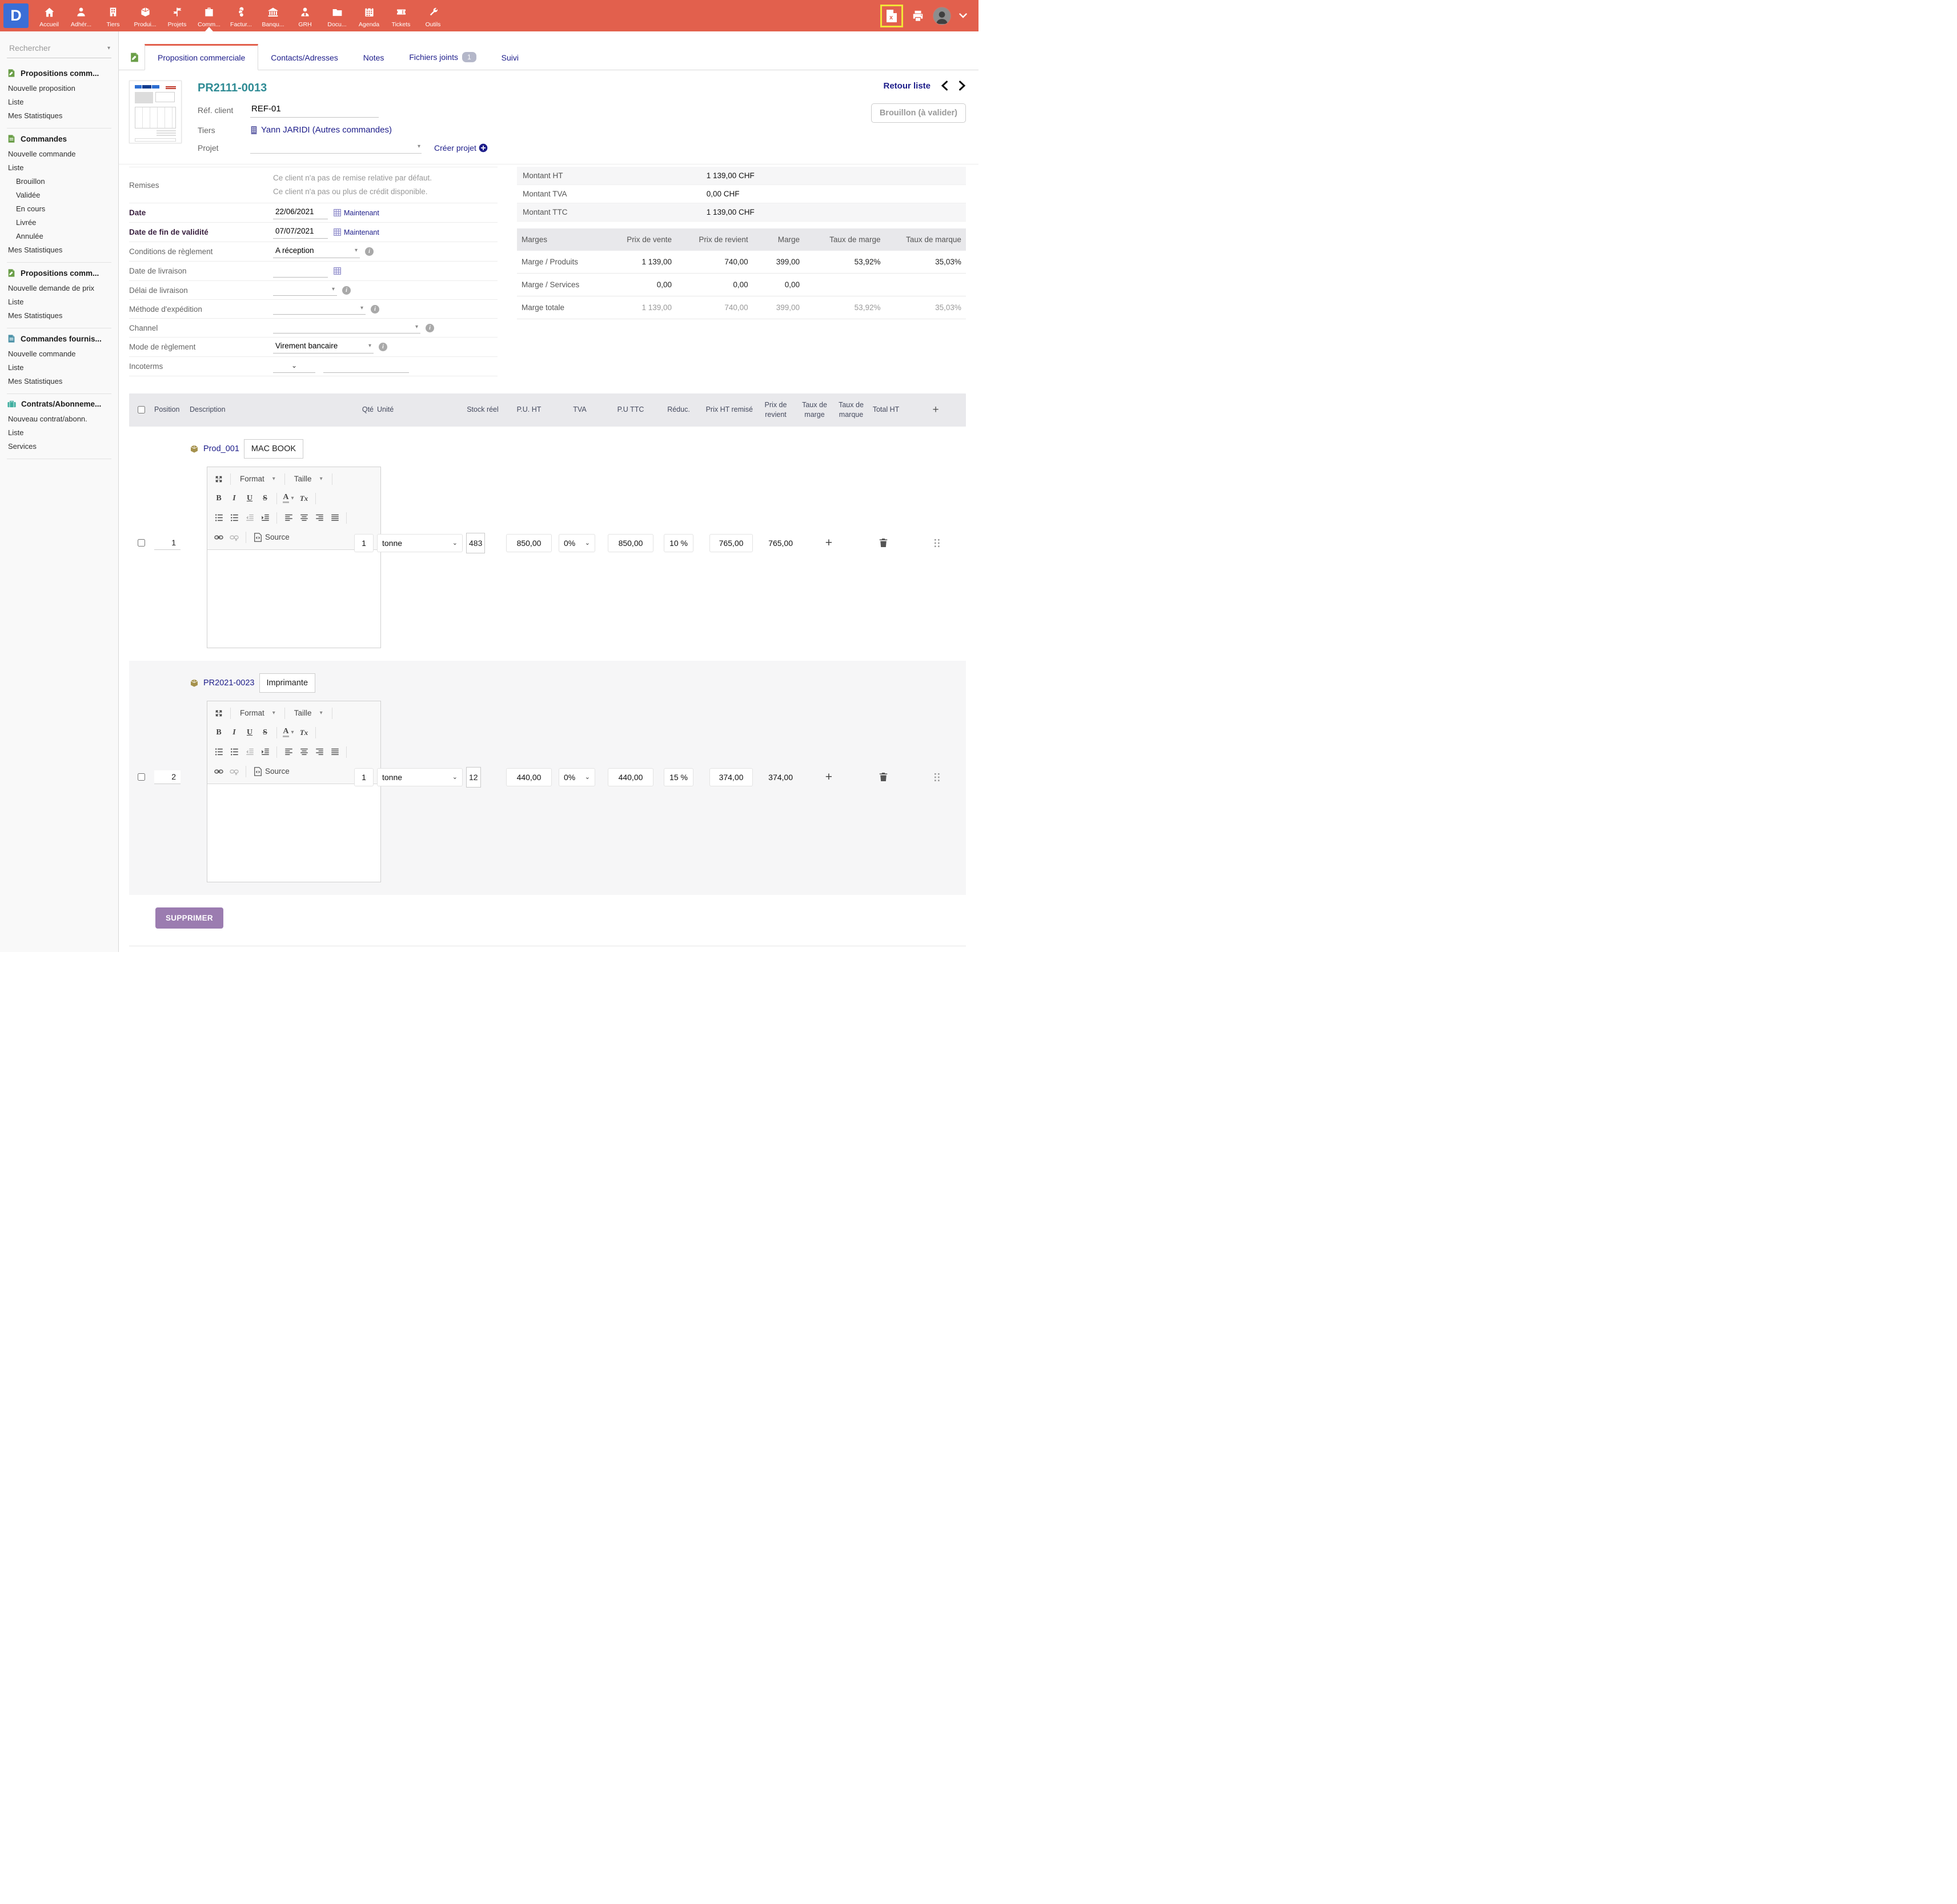  Describe the element at coordinates (16, 15) in the screenshot. I see `app-logo: D` at that location.